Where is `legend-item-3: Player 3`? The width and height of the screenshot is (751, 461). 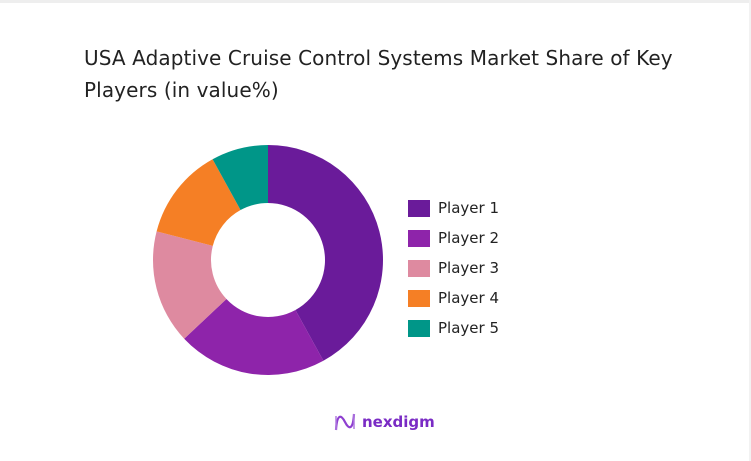
legend-item-3: Player 3 is located at coordinates (453, 268).